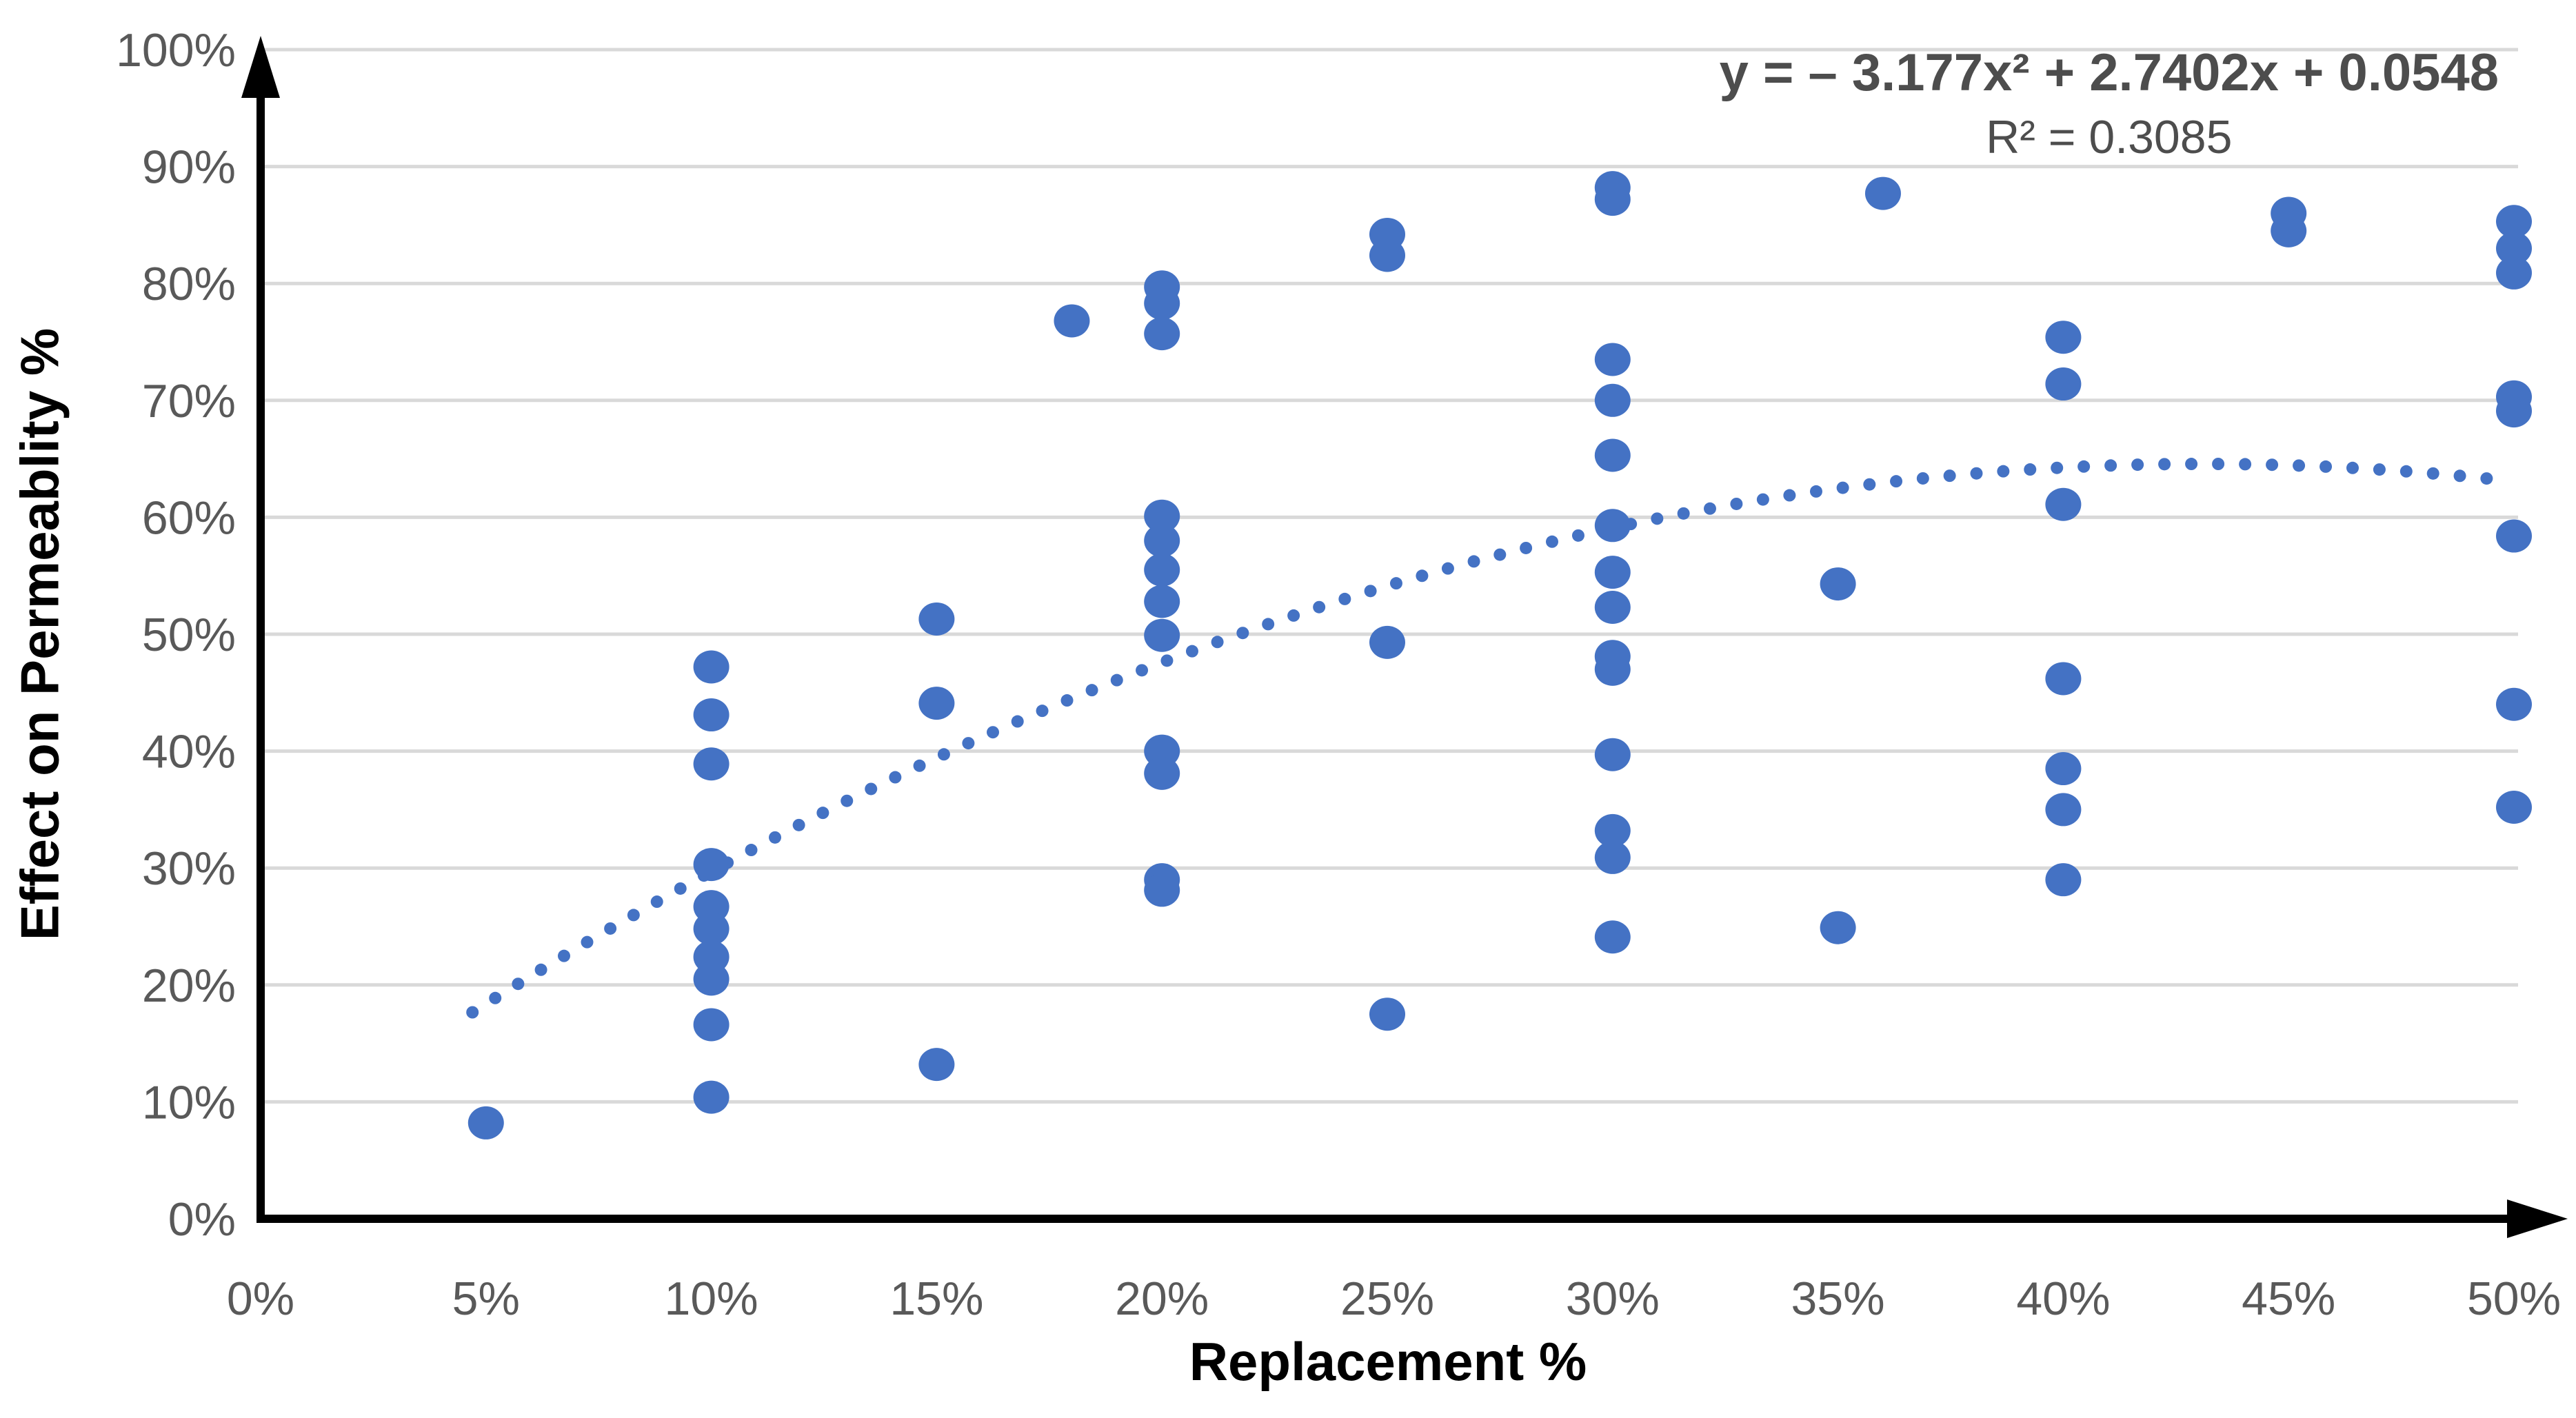 Image resolution: width=2576 pixels, height=1418 pixels. What do you see at coordinates (2288, 1299) in the screenshot?
I see `x-tick-label: 45%` at bounding box center [2288, 1299].